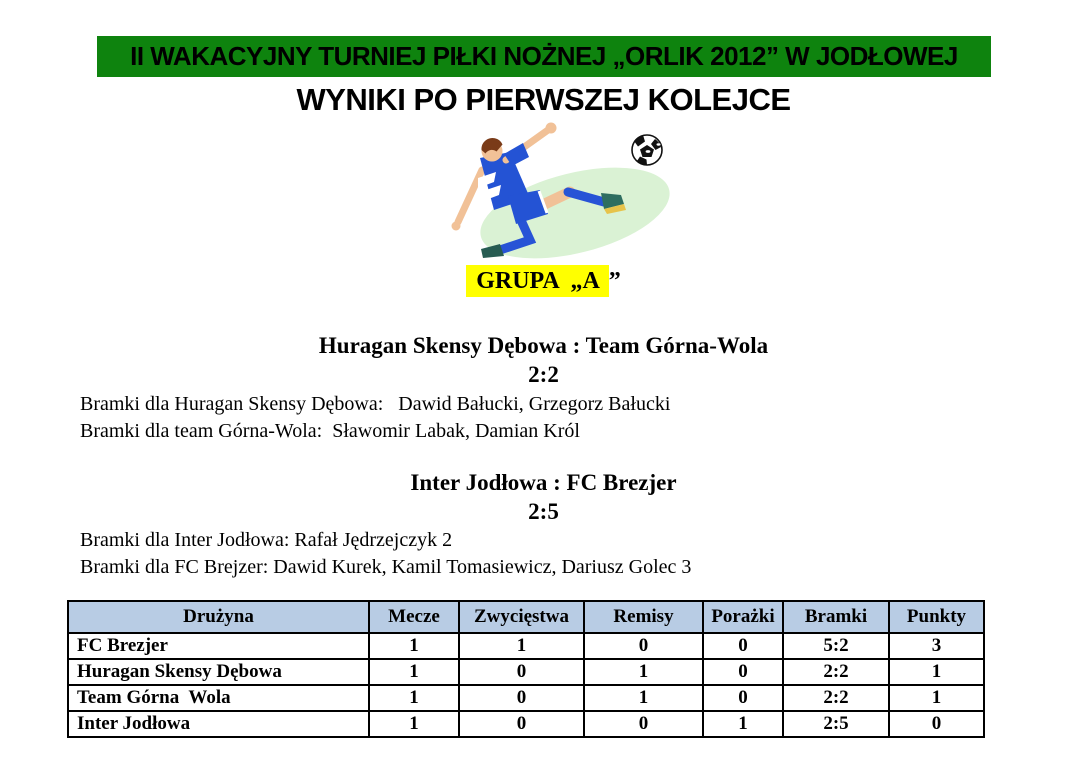 Image resolution: width=1087 pixels, height=757 pixels. I want to click on table-row: Team Górna Wola 1 0 1 0 2:2 1, so click(526, 698).